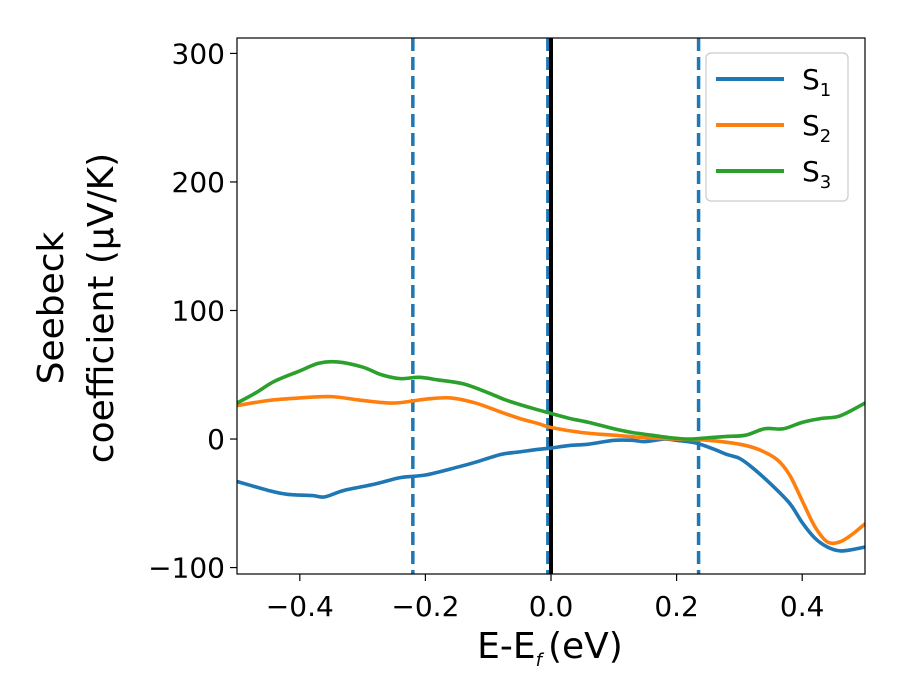  I want to click on legend-label-S3: S3, so click(816, 174).